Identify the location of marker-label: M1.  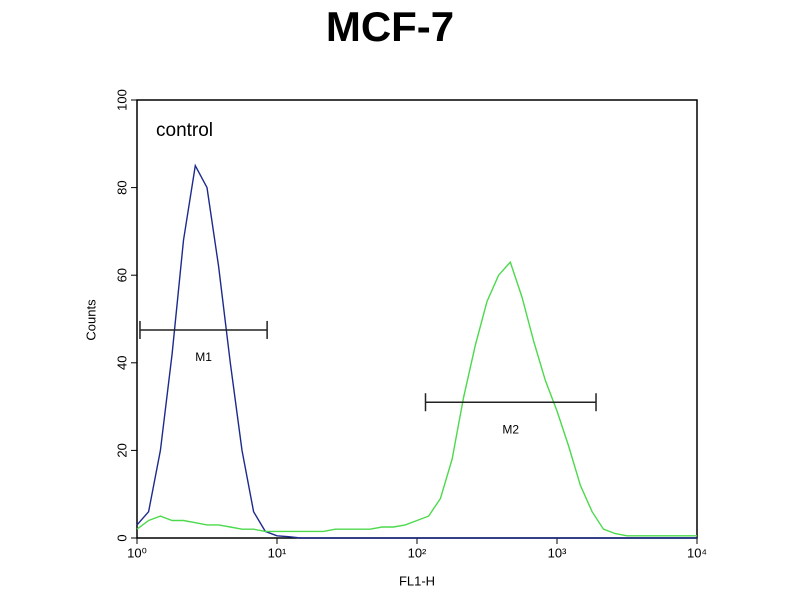
(203, 357).